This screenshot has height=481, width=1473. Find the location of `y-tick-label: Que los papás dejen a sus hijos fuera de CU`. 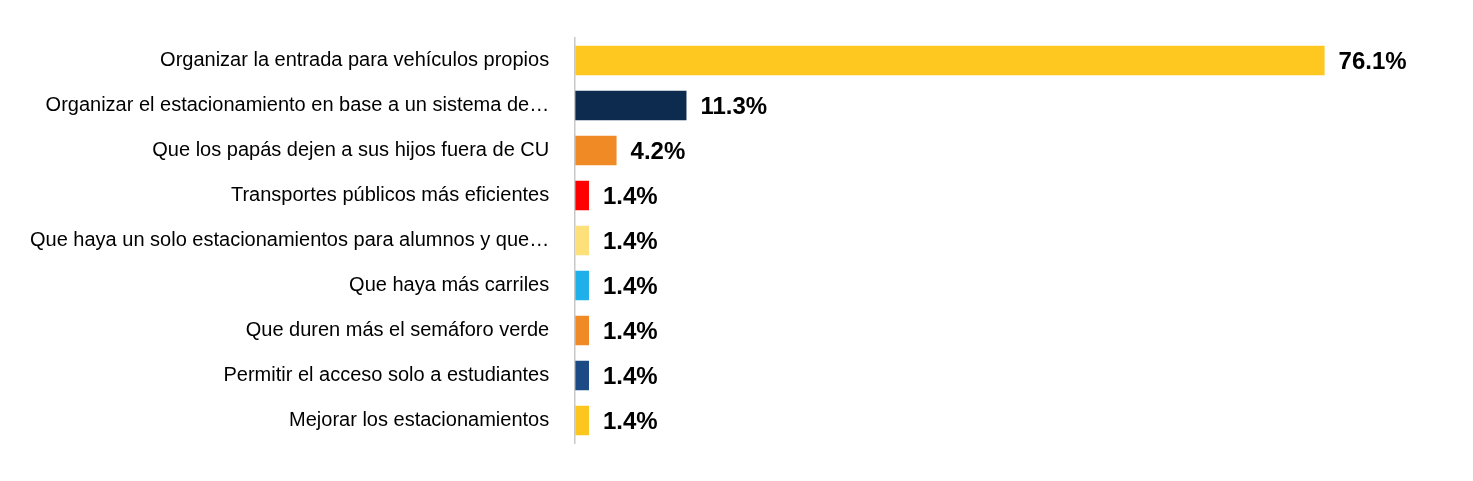

y-tick-label: Que los papás dejen a sus hijos fuera de CU is located at coordinates (351, 149).